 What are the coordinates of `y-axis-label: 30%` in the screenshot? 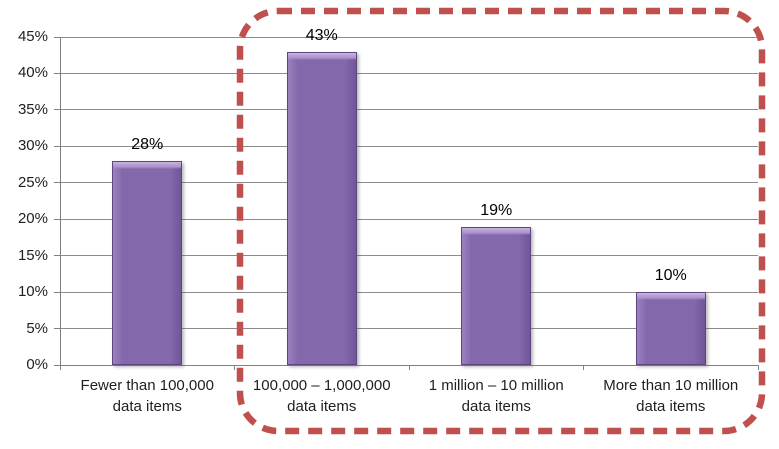 It's located at (32, 146).